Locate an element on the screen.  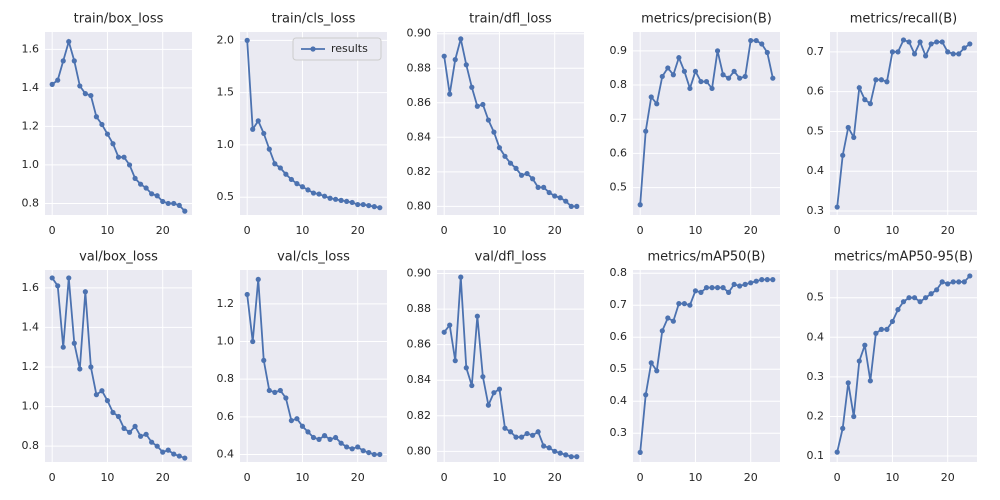
y-tick-label: 0.8 is located at coordinates (619, 272).